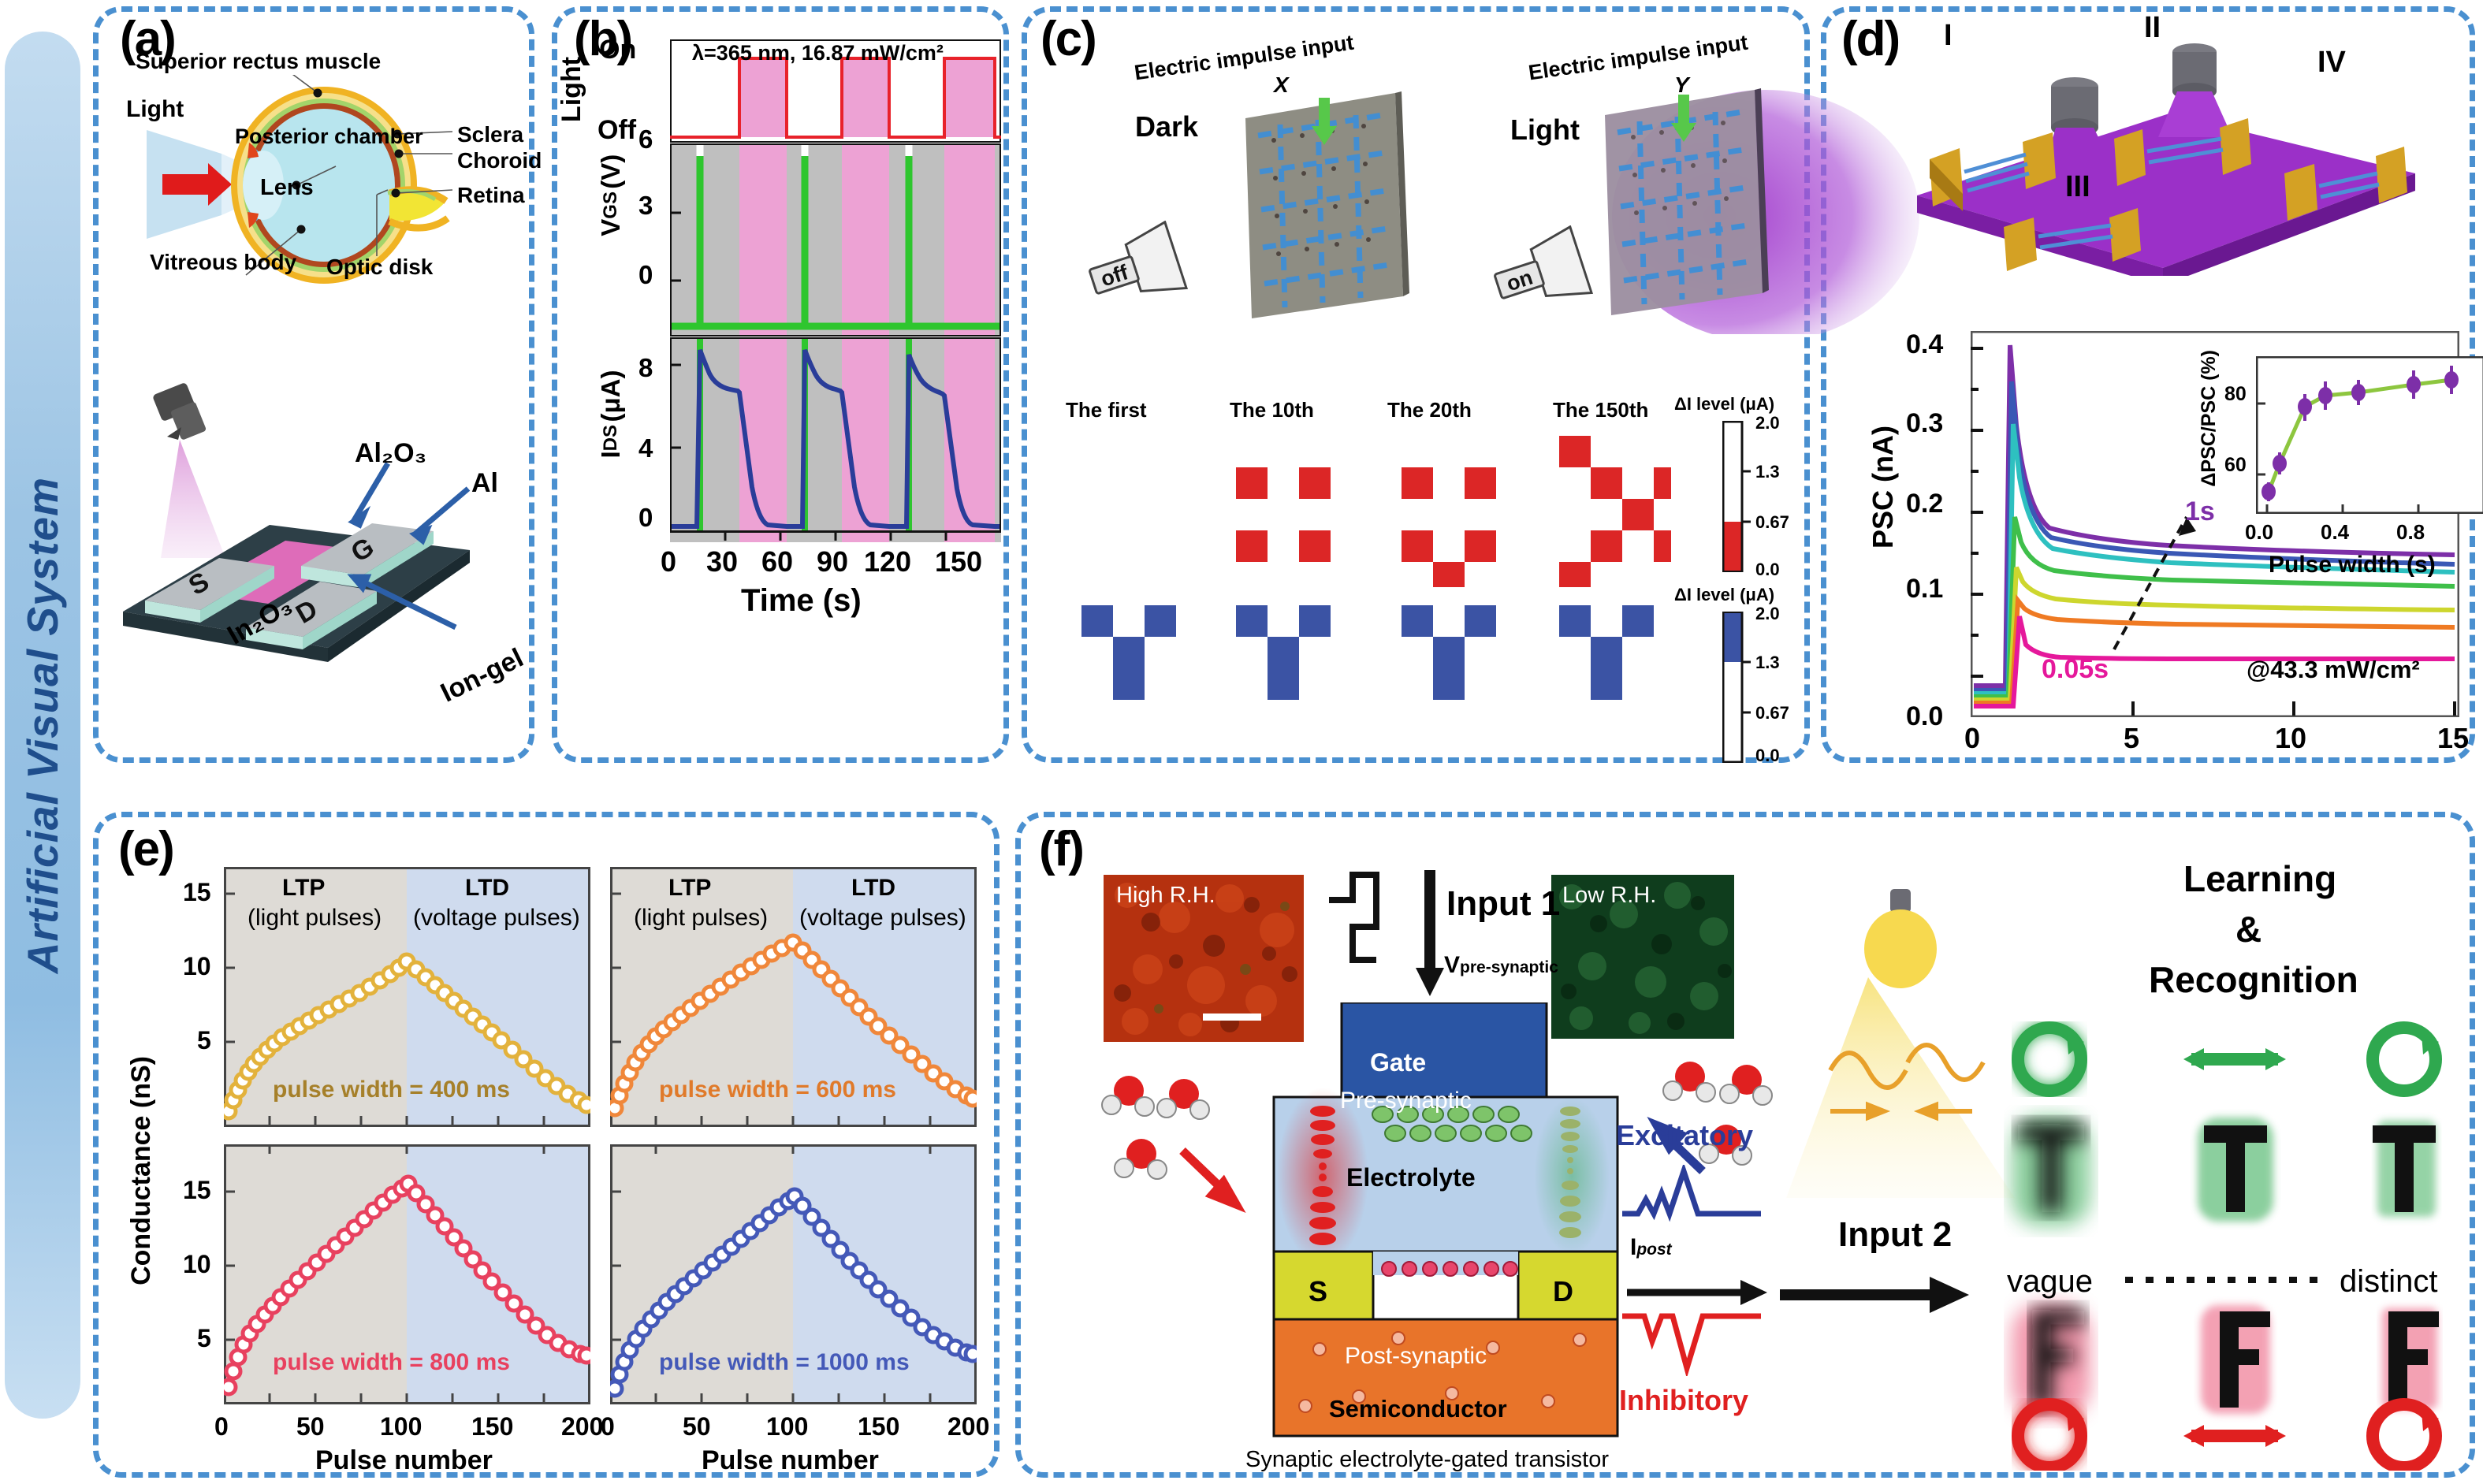 Image resolution: width=2483 pixels, height=1484 pixels. Describe the element at coordinates (2235, 465) in the screenshot. I see `inset-ytick-60: 60` at that location.